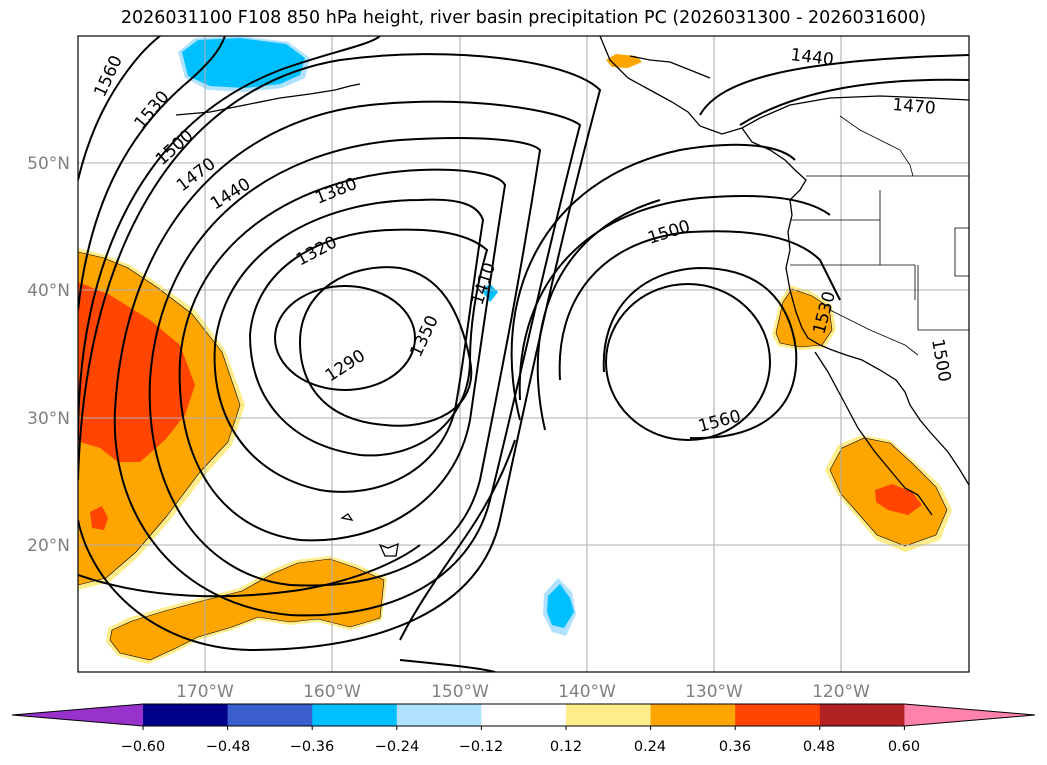 This screenshot has width=1047, height=765. Describe the element at coordinates (714, 692) in the screenshot. I see `lon-label: 130°W` at that location.